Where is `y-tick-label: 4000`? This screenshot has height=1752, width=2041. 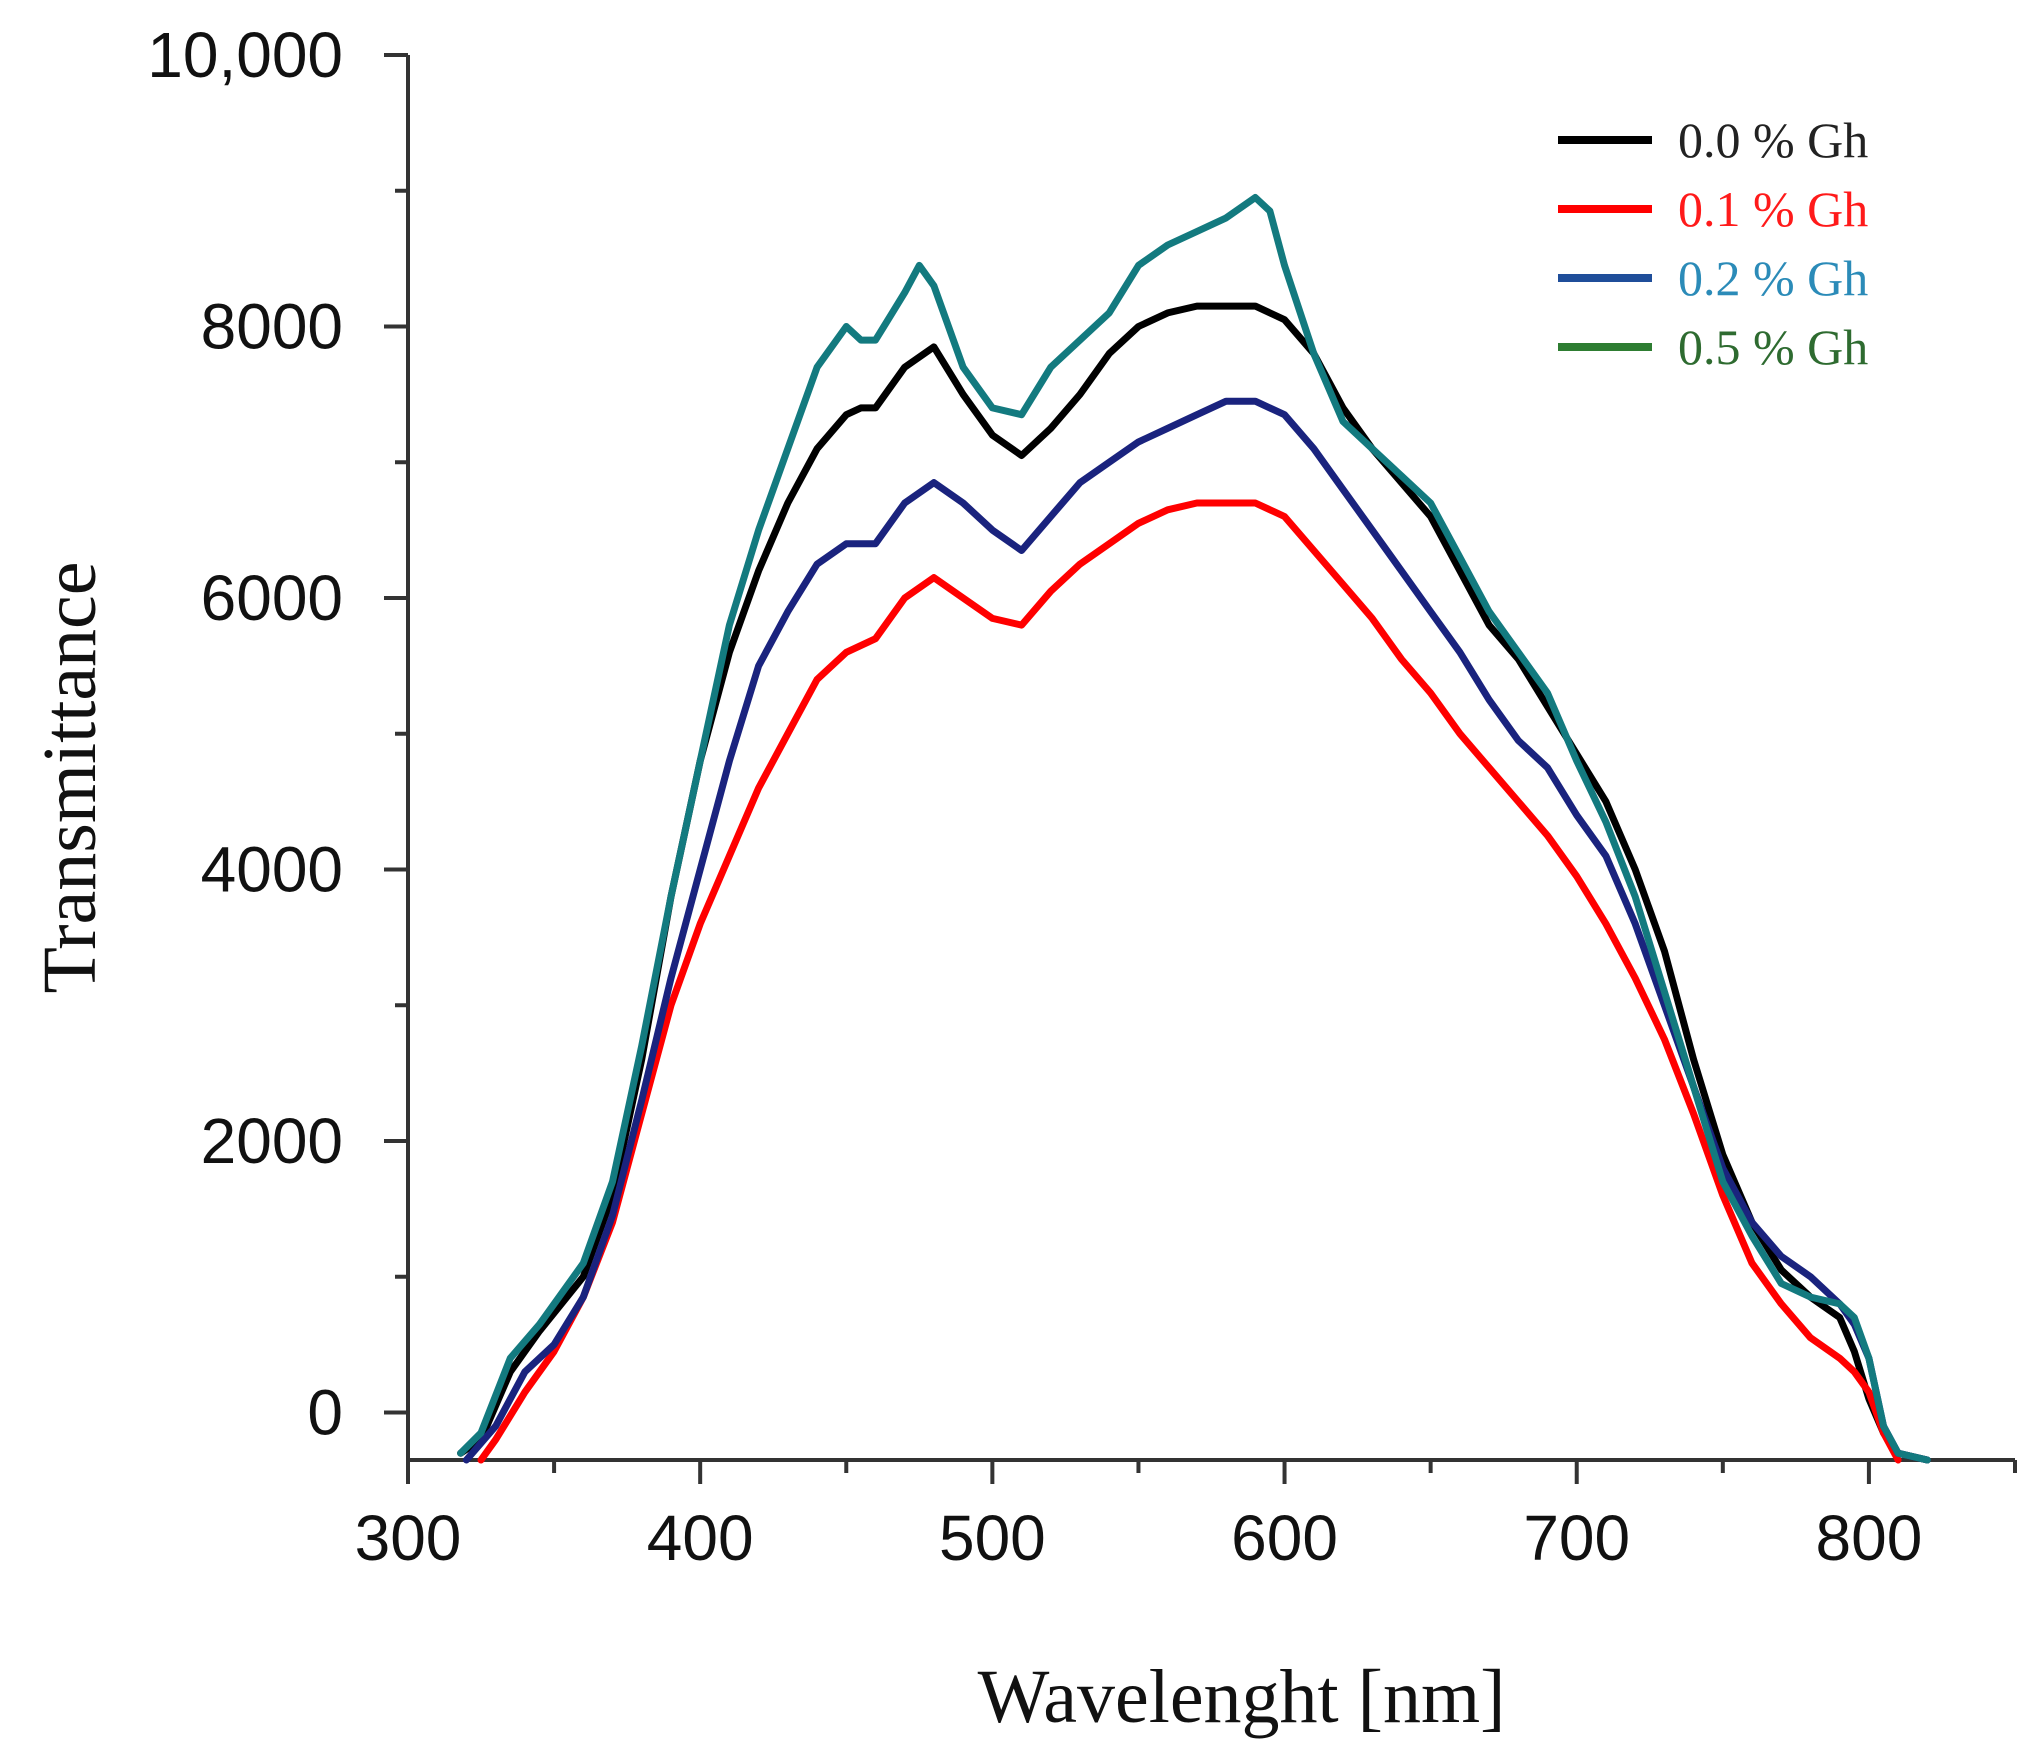 y-tick-label: 4000 is located at coordinates (272, 869).